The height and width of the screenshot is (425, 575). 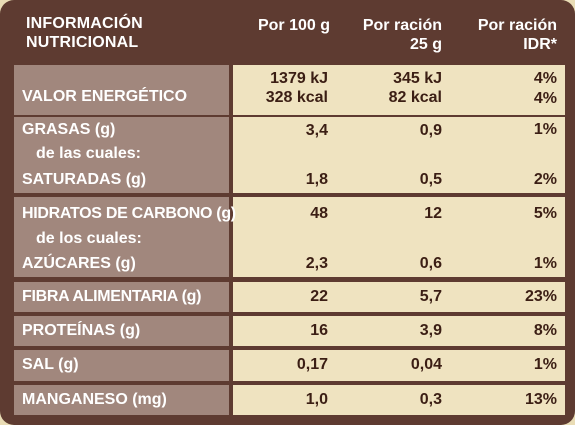 What do you see at coordinates (545, 179) in the screenshot?
I see `saturated-idr: 2%` at bounding box center [545, 179].